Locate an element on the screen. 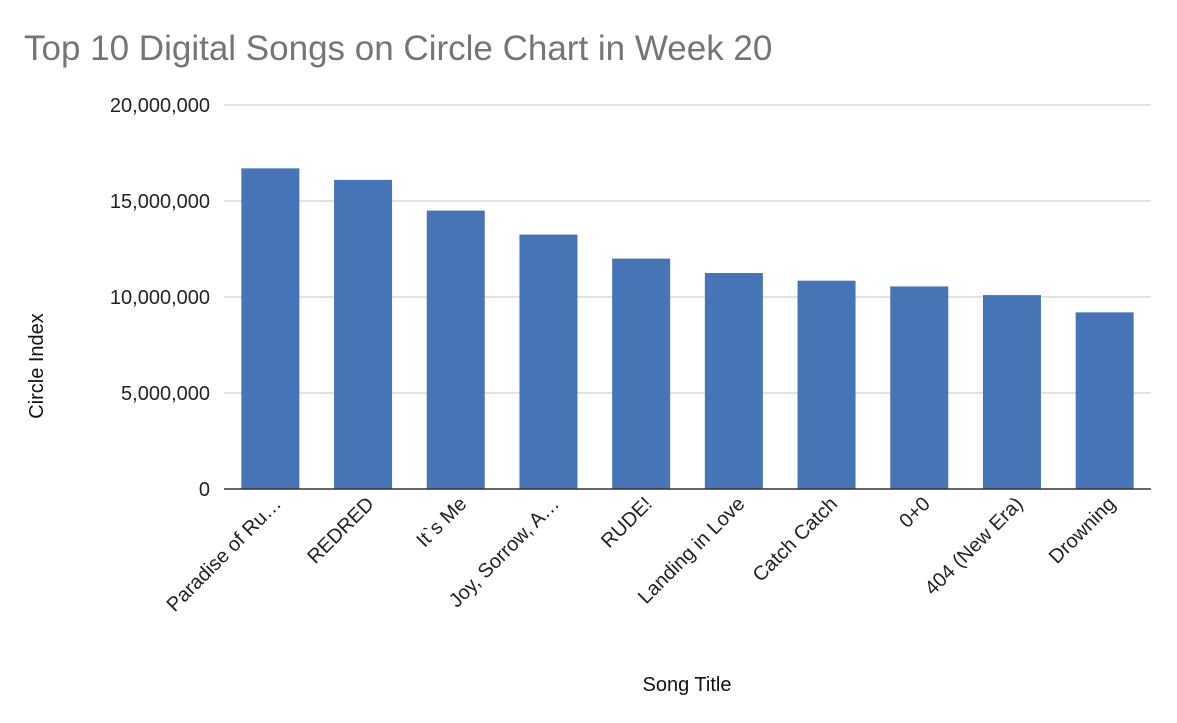 The image size is (1177, 723). y-tick-label: 10,000,000 is located at coordinates (160, 298).